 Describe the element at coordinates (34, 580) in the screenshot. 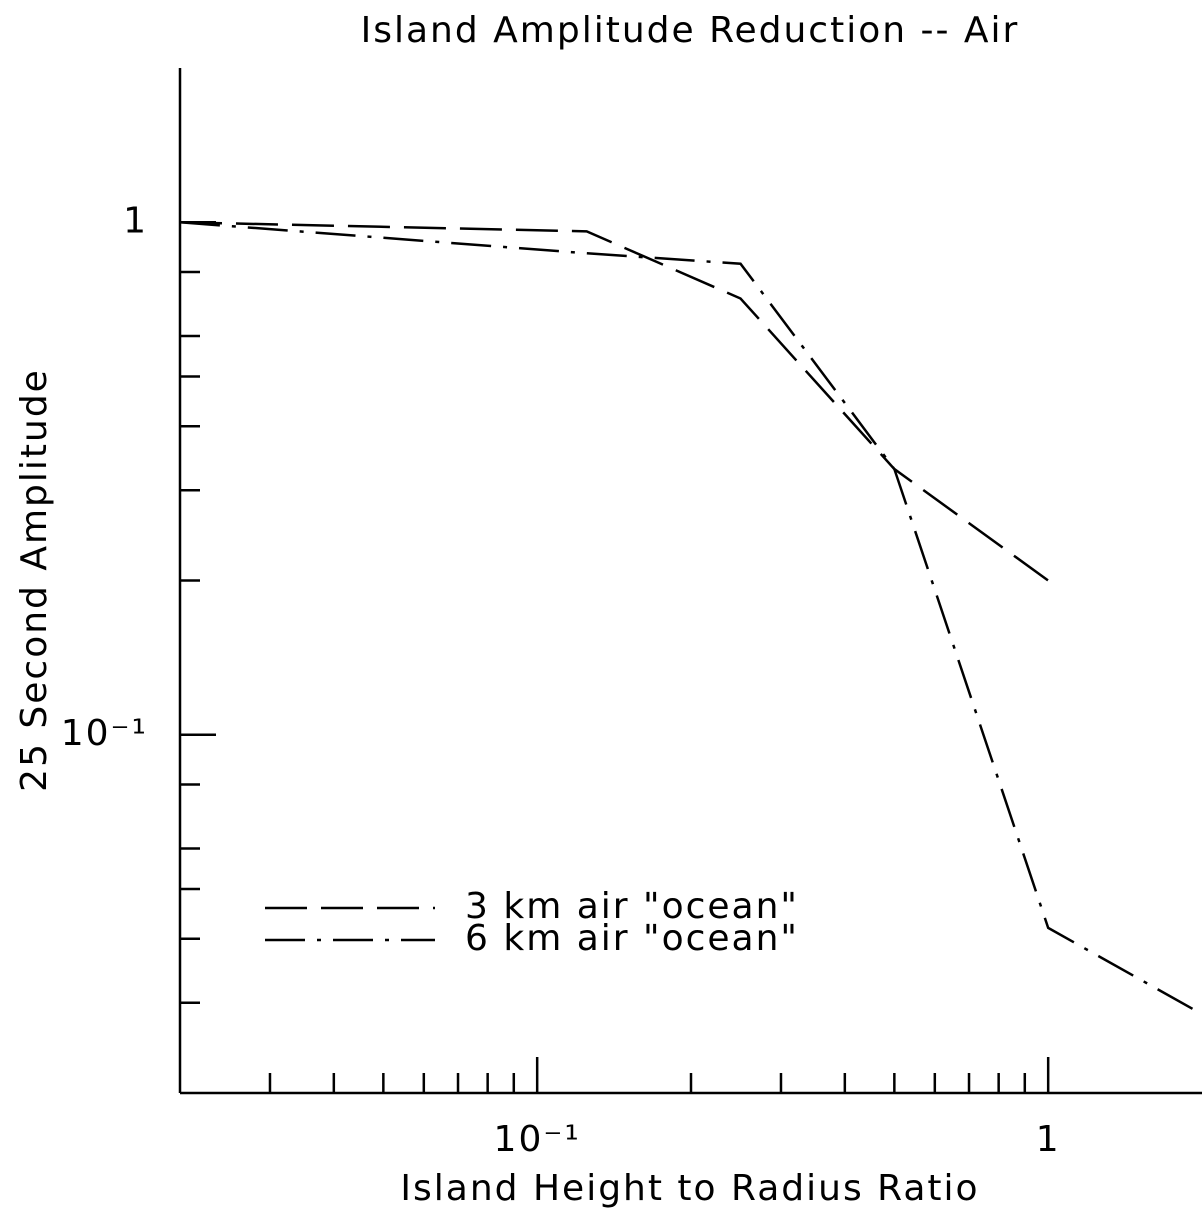

I see `y-axis-label: 25 Second Amplitude` at that location.